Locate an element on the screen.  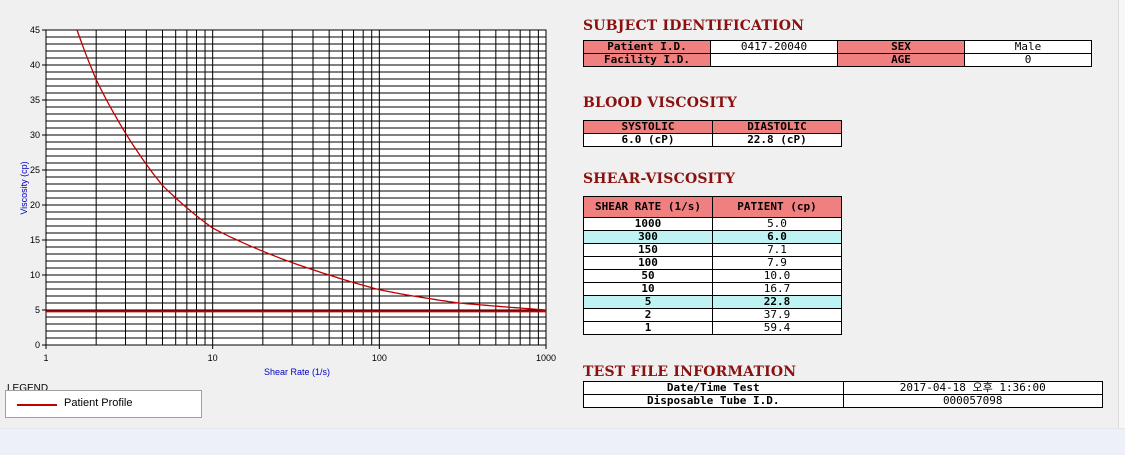
systolic-value: 6.0 (cP) is located at coordinates (648, 140).